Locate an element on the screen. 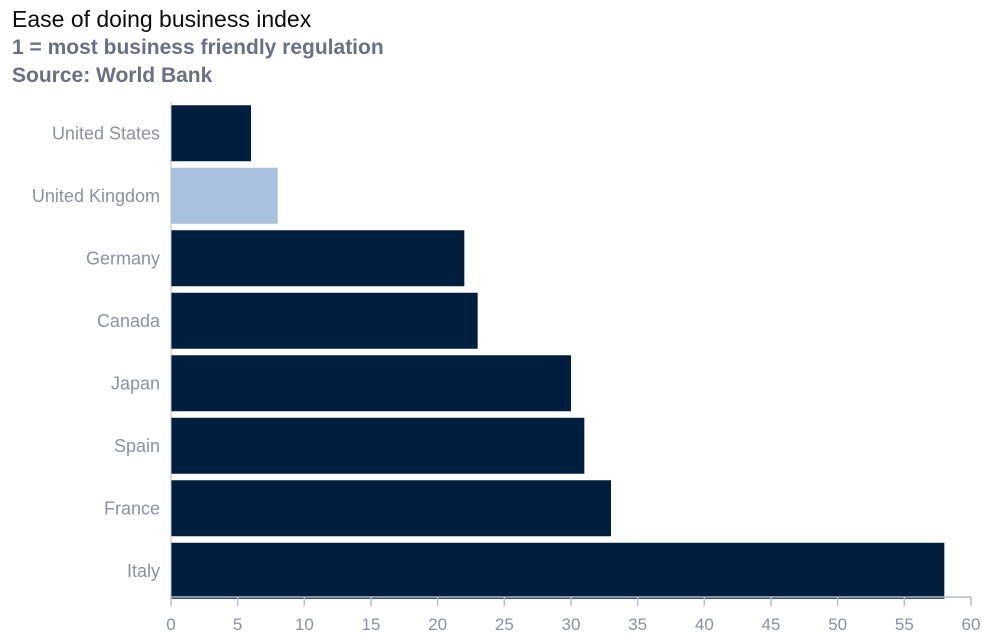 The image size is (982, 644). chart-subtitle: 1 = most business friendly regulation is located at coordinates (198, 47).